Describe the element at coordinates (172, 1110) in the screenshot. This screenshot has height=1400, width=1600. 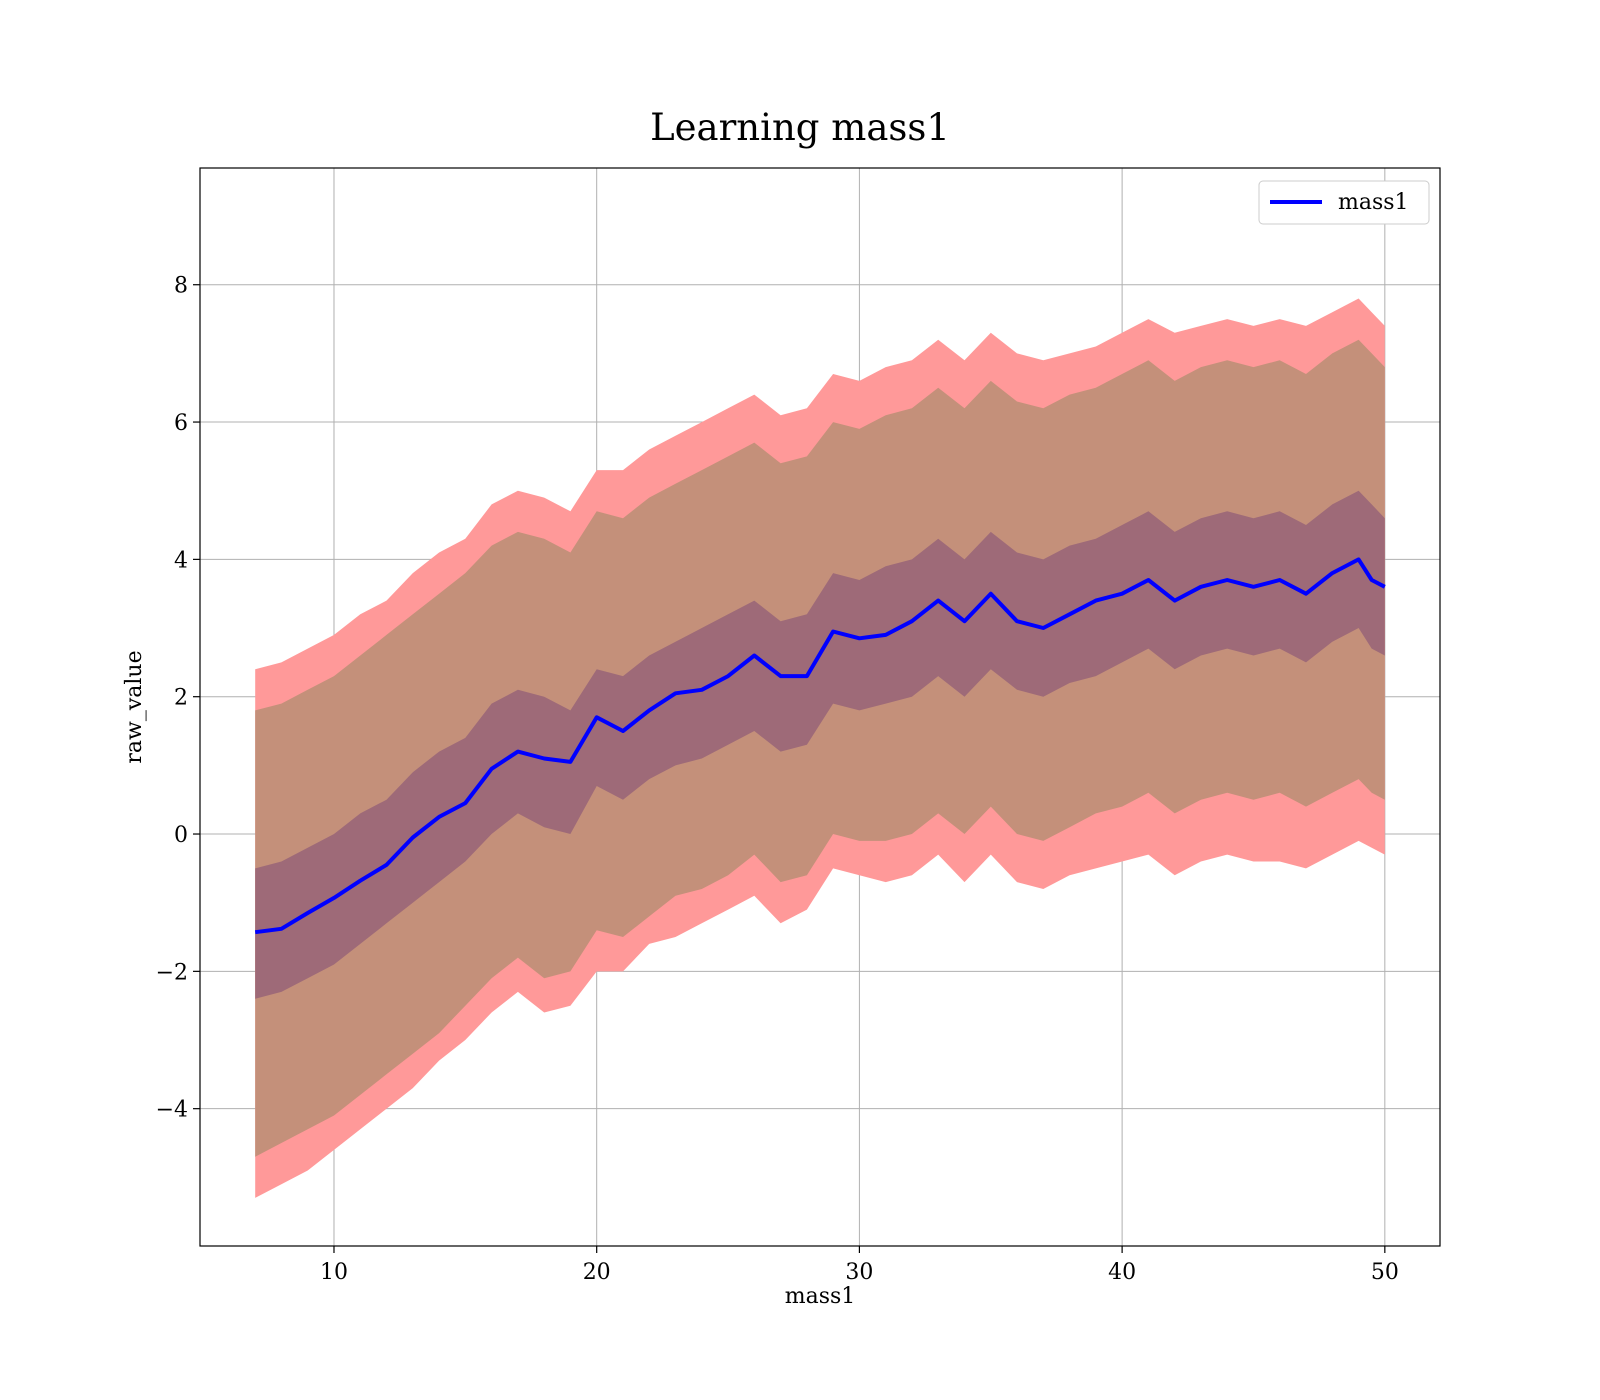
I see `y-tick-label: −4` at that location.